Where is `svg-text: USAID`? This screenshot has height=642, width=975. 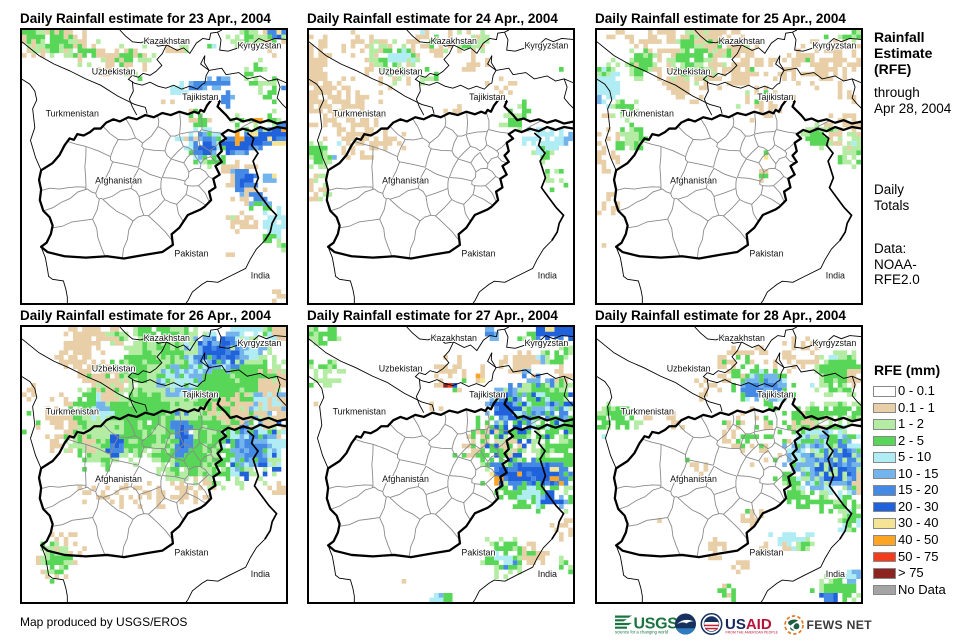 svg-text: USAID is located at coordinates (748, 624).